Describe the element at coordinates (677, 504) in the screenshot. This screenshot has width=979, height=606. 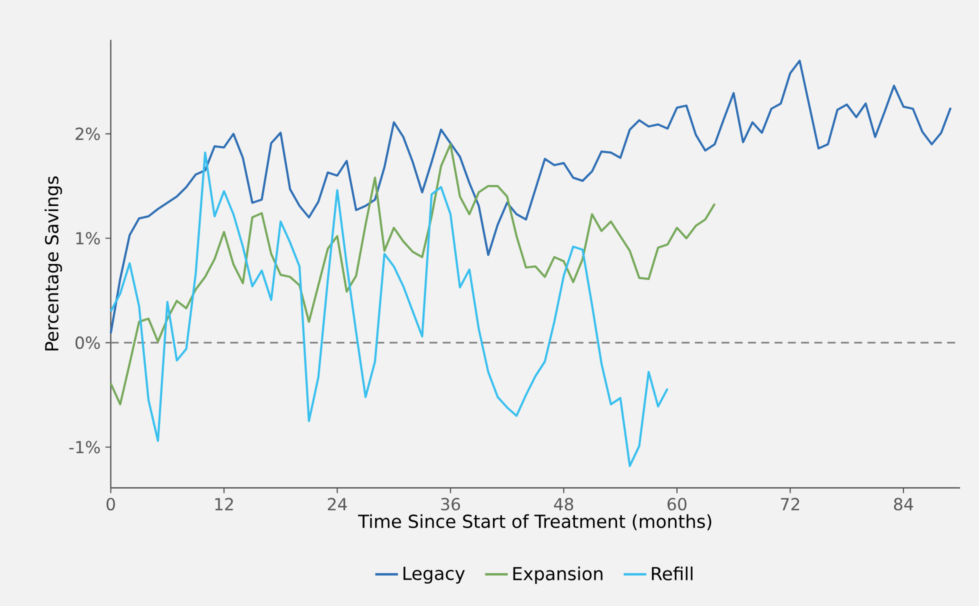
I see `x-tick-label: 60` at that location.